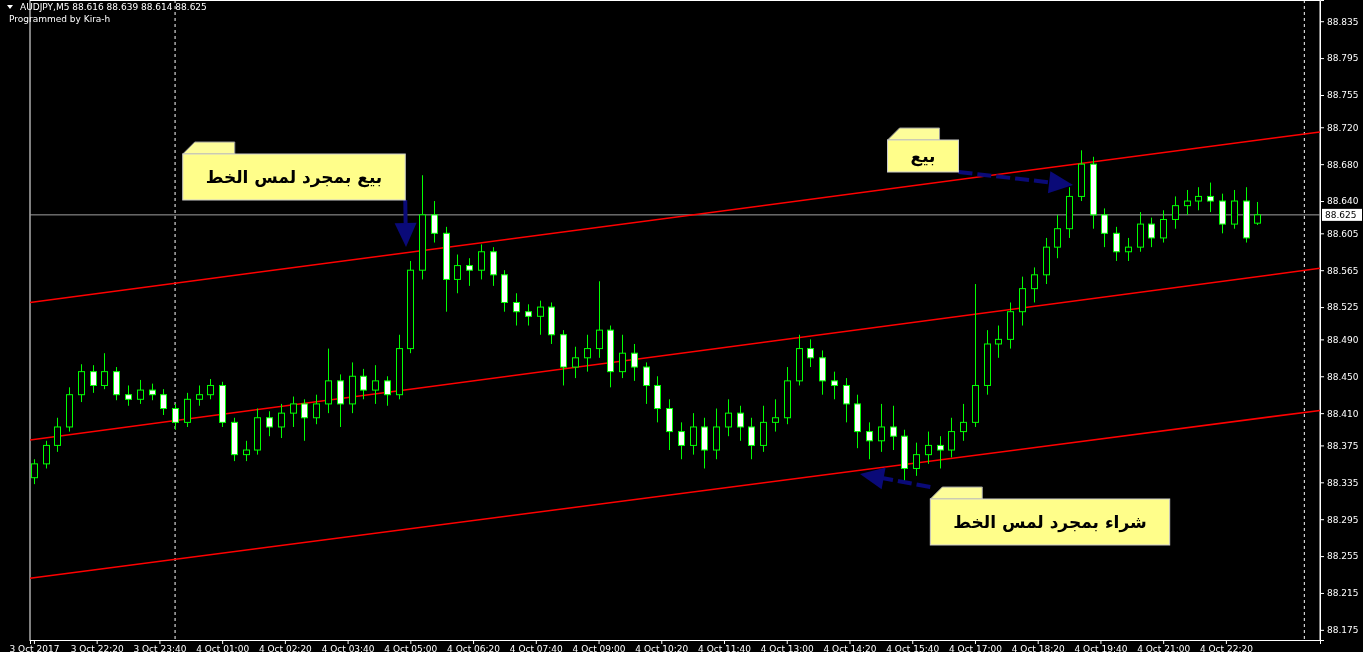 Image resolution: width=1363 pixels, height=652 pixels. I want to click on y-tick-label: 88.215, so click(1343, 593).